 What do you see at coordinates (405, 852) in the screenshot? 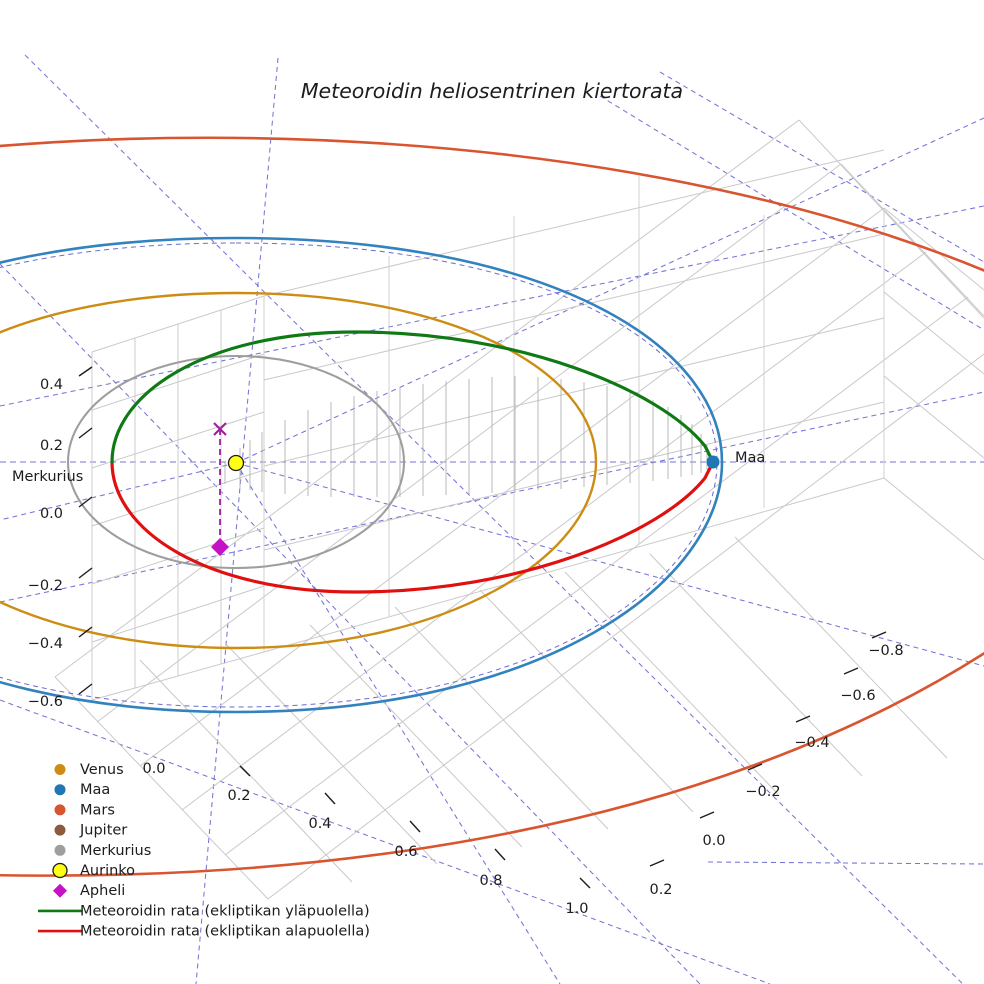
I see `x-axis-tick-3: 0.6` at bounding box center [405, 852].